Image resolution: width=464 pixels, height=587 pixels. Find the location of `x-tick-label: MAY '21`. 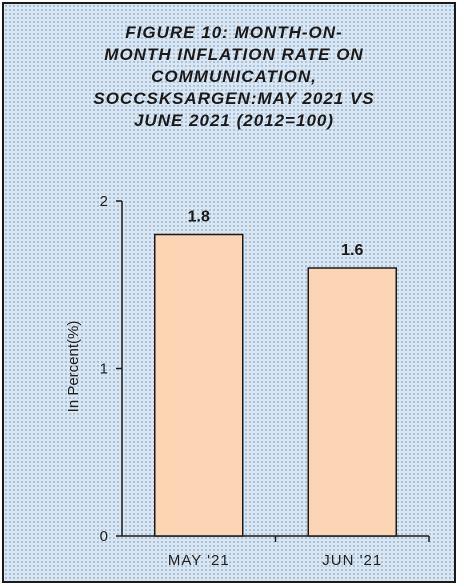

x-tick-label: MAY '21 is located at coordinates (199, 560).